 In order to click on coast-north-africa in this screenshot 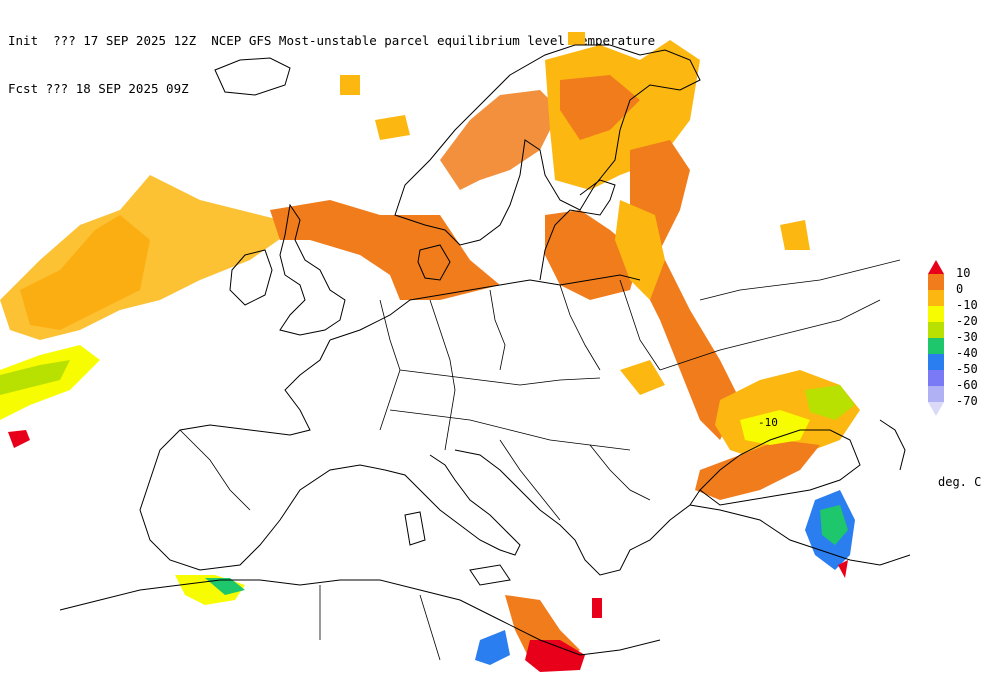, I will do `click(360, 617)`.